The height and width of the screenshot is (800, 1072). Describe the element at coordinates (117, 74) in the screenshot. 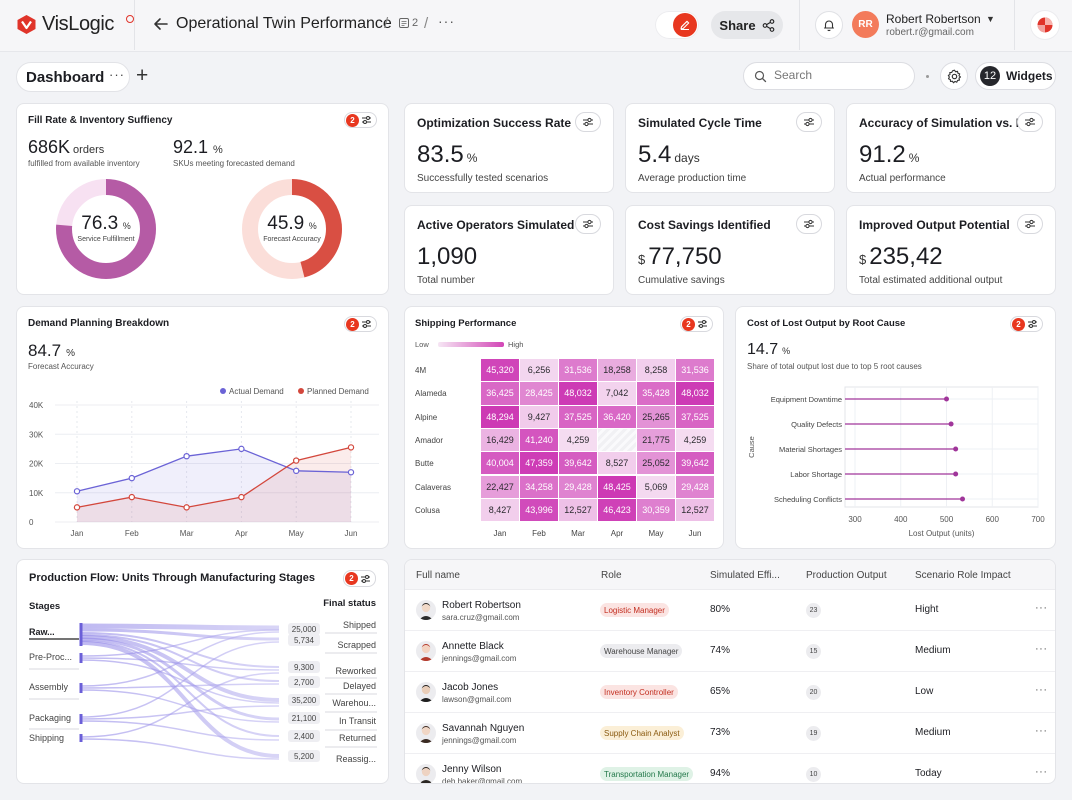

I see `dashboard-more-icon: ···` at that location.